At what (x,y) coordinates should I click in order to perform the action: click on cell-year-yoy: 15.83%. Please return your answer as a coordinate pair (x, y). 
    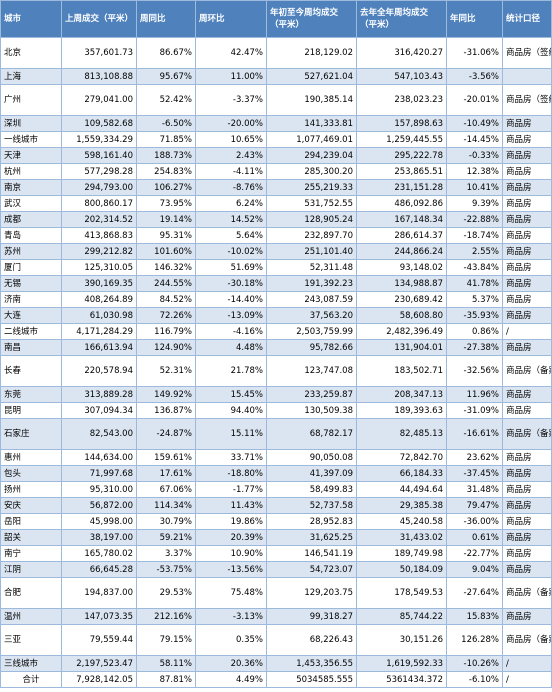
    Looking at the image, I should click on (474, 616).